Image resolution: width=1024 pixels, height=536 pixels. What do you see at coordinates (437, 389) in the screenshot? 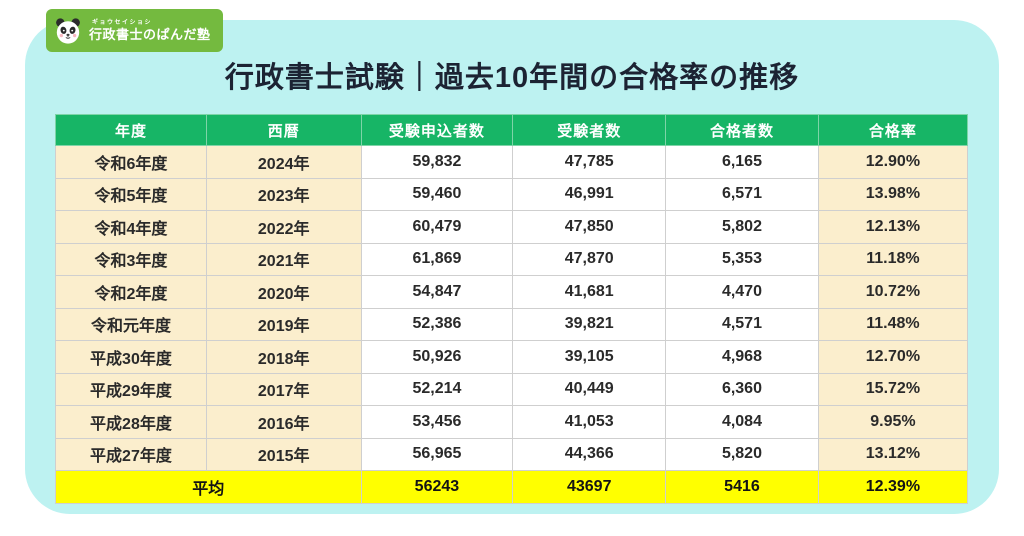
I see `table-cell: 52,214` at bounding box center [437, 389].